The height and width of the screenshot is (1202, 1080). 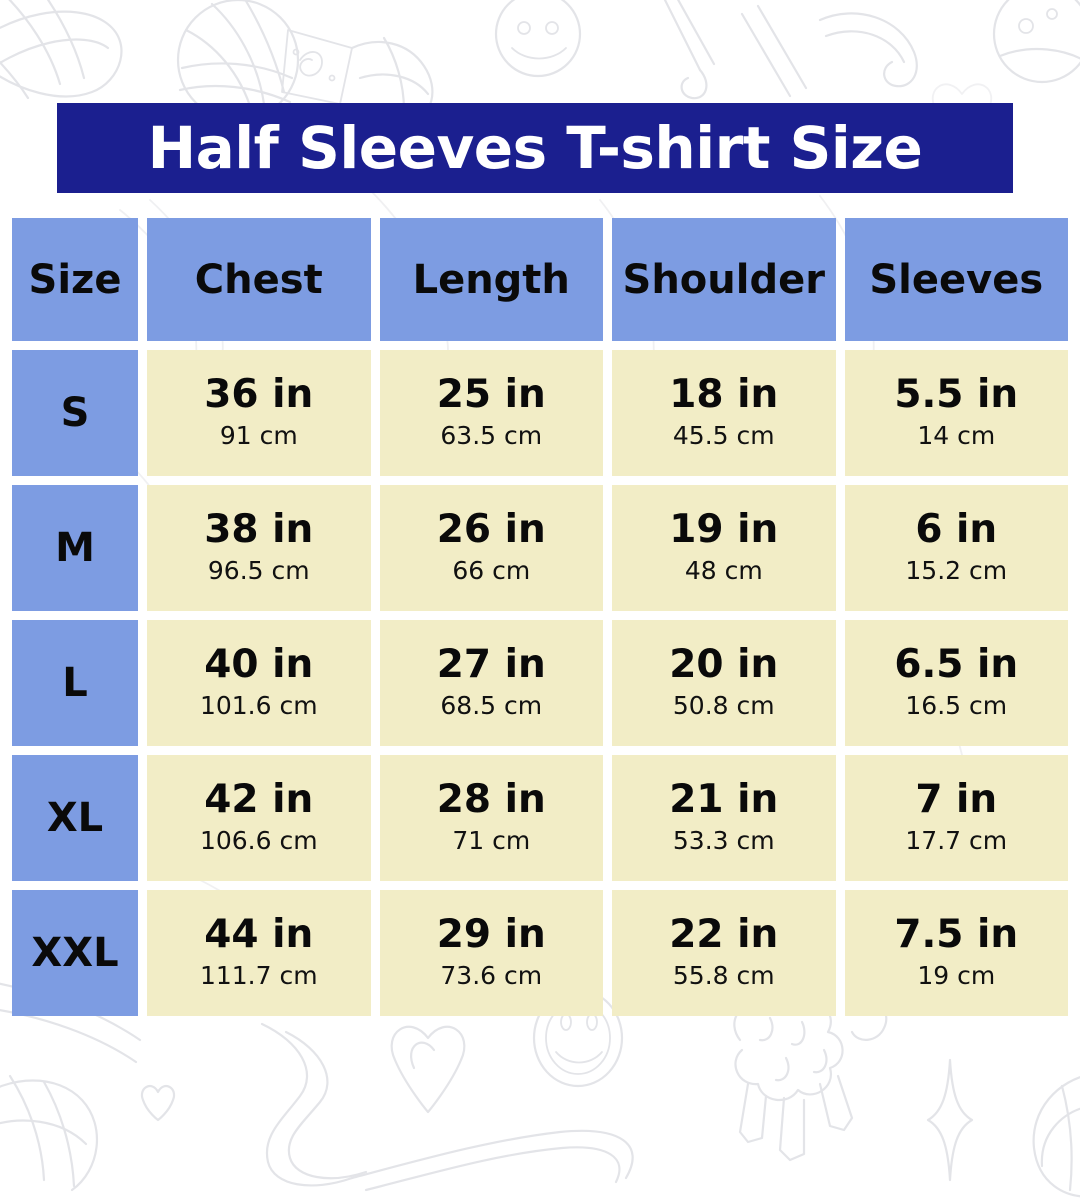 I want to click on size-label: S, so click(x=75, y=413).